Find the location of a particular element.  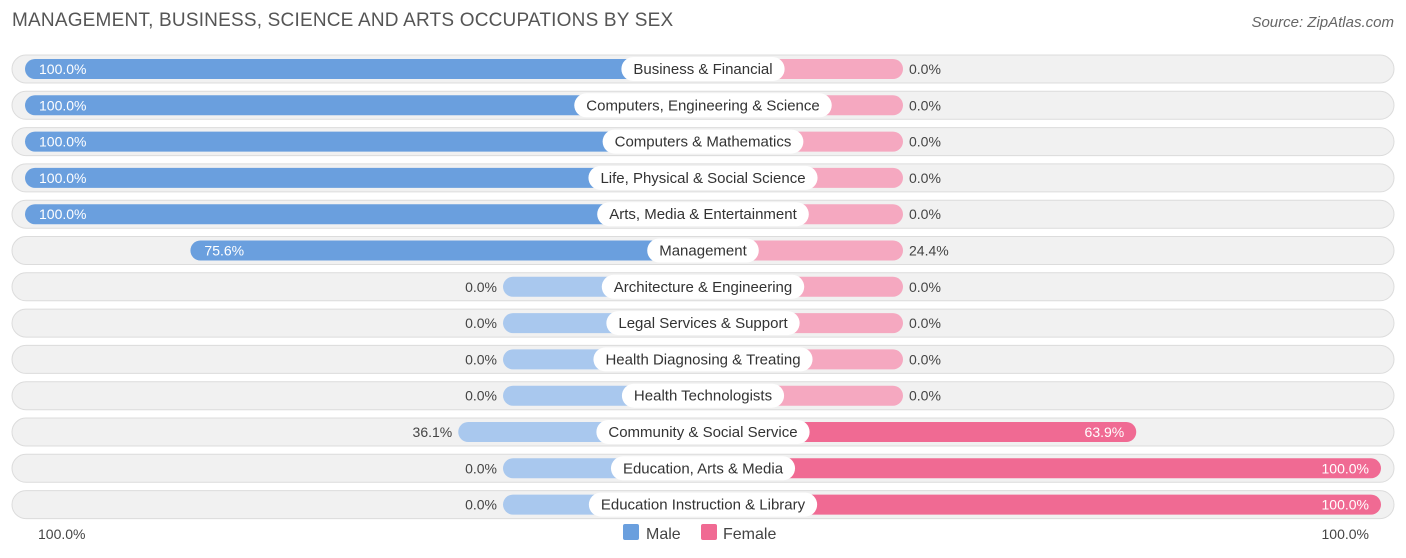

male-value-label: 75.6% is located at coordinates (224, 251).